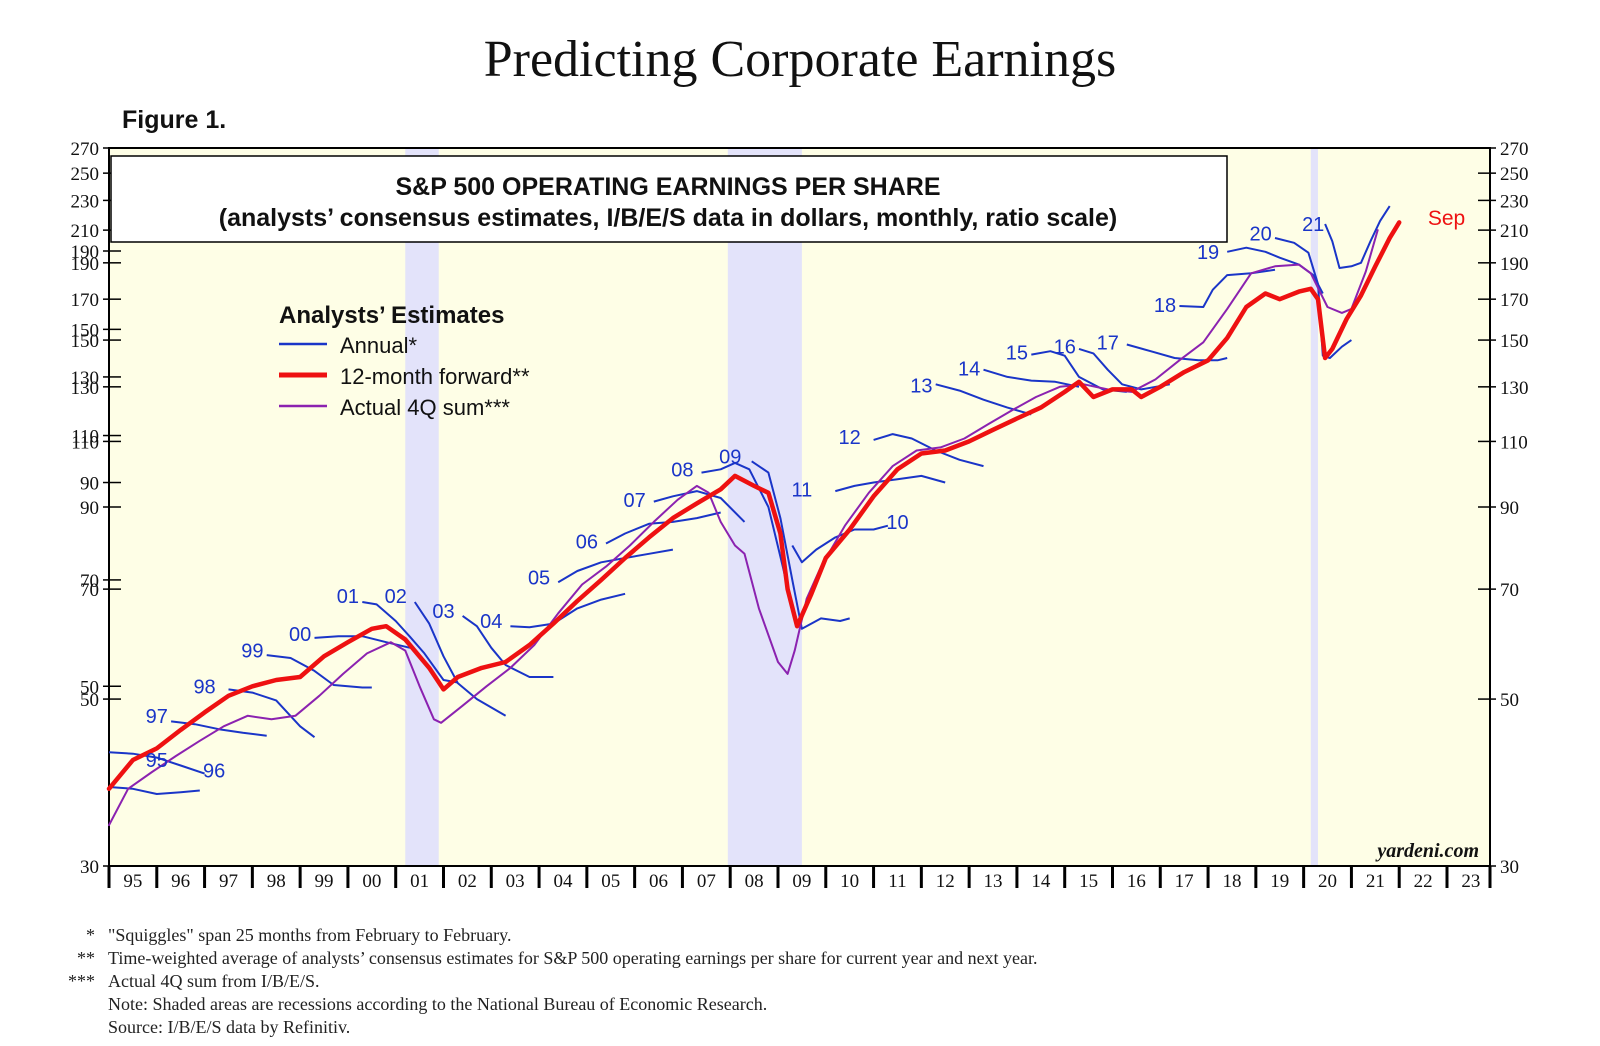 The width and height of the screenshot is (1600, 1046). I want to click on squiggle-label-97: 97, so click(157, 717).